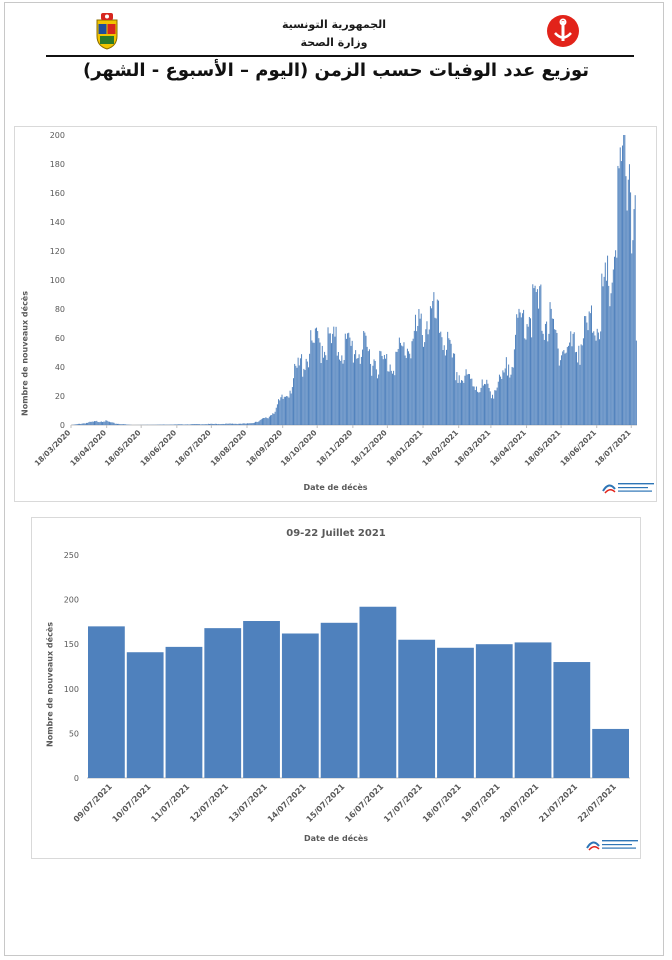 This screenshot has width=672, height=960. Describe the element at coordinates (229, 448) in the screenshot. I see `chart1-x-tick-label: 18/08/2020` at that location.